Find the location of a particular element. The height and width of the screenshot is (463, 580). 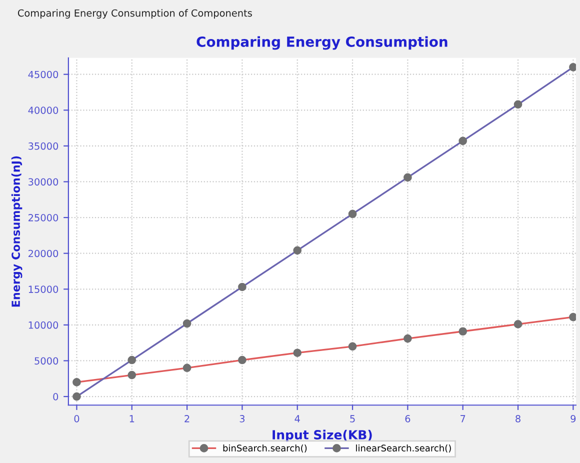

x-tick-label: 5 is located at coordinates (352, 418).